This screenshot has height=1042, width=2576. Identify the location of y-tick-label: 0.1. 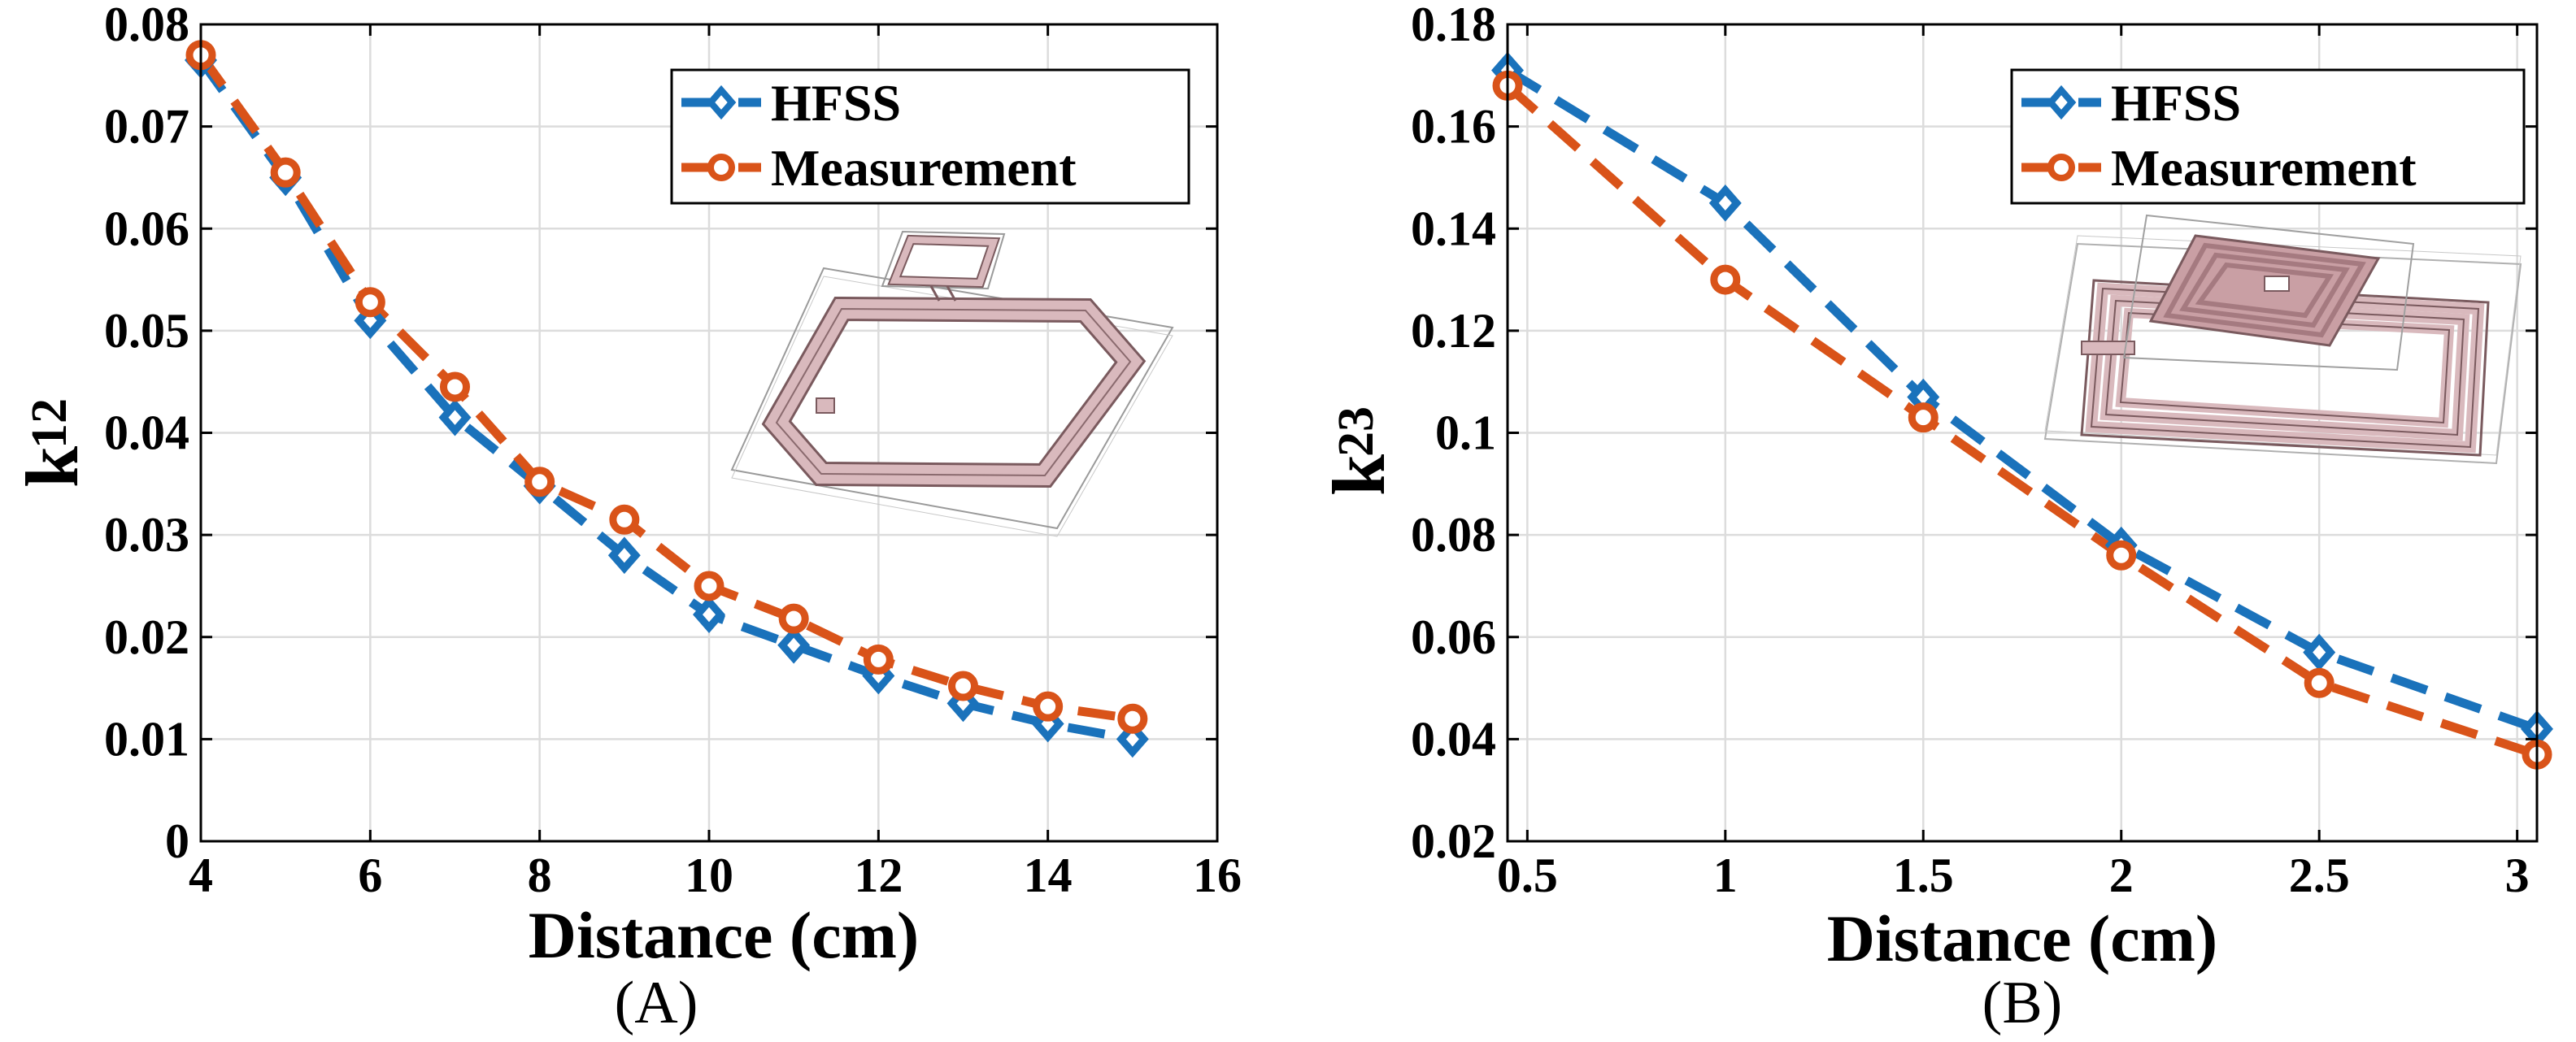
(1466, 433).